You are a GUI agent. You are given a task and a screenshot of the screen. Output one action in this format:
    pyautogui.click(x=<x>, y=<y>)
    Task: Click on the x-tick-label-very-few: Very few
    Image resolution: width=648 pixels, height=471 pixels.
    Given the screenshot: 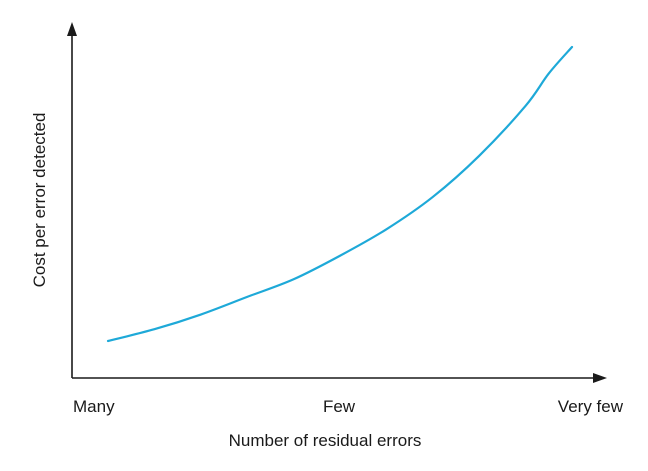 What is the action you would take?
    pyautogui.click(x=591, y=406)
    